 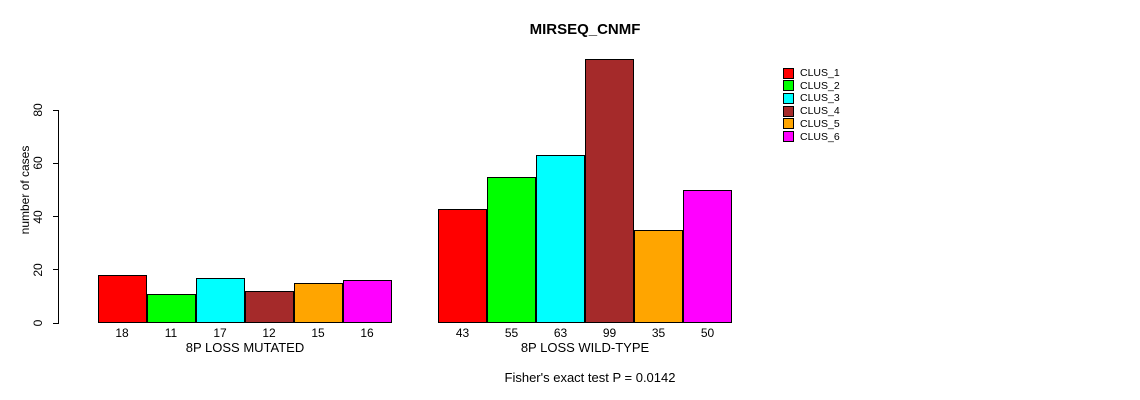 What do you see at coordinates (171, 333) in the screenshot?
I see `bar-value-label: 11` at bounding box center [171, 333].